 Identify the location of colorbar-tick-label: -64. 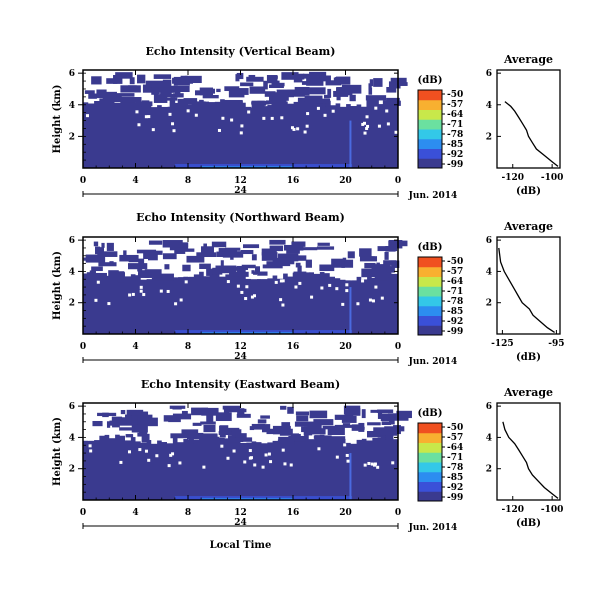
(455, 282).